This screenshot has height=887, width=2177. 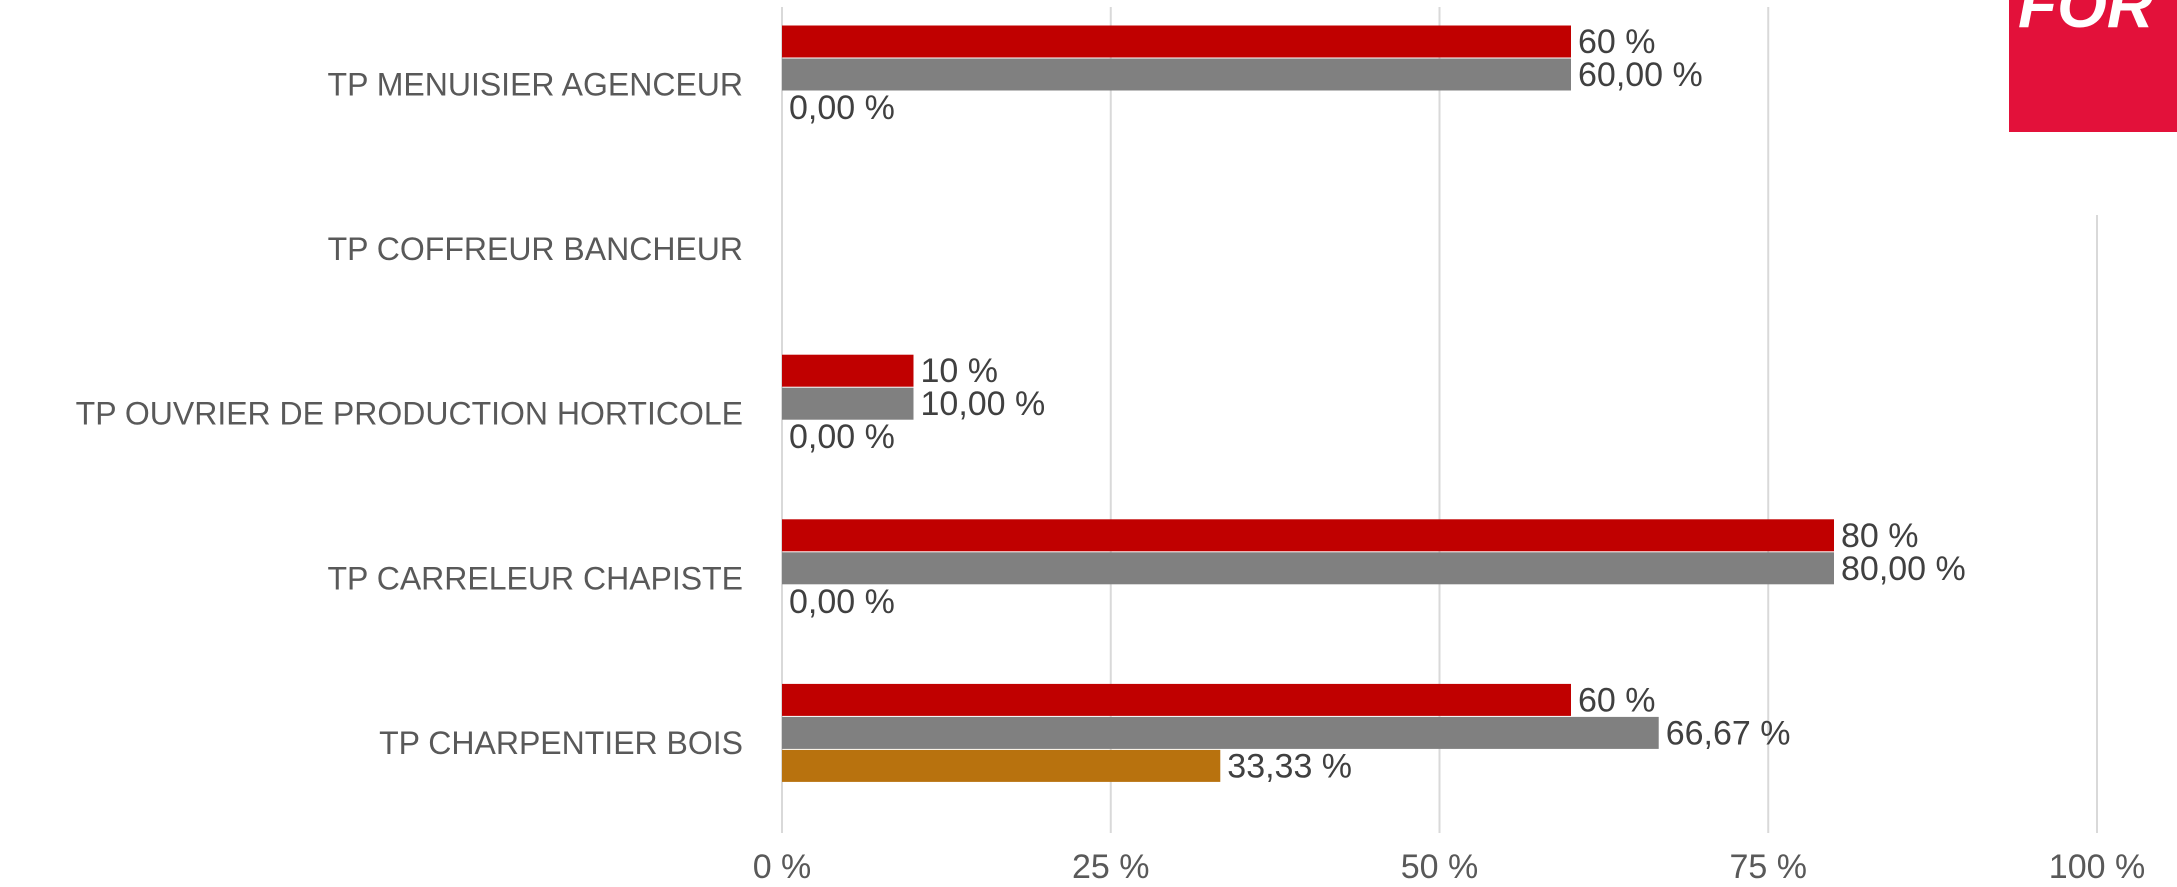 I want to click on value-label: 10,00 %, so click(x=983, y=404).